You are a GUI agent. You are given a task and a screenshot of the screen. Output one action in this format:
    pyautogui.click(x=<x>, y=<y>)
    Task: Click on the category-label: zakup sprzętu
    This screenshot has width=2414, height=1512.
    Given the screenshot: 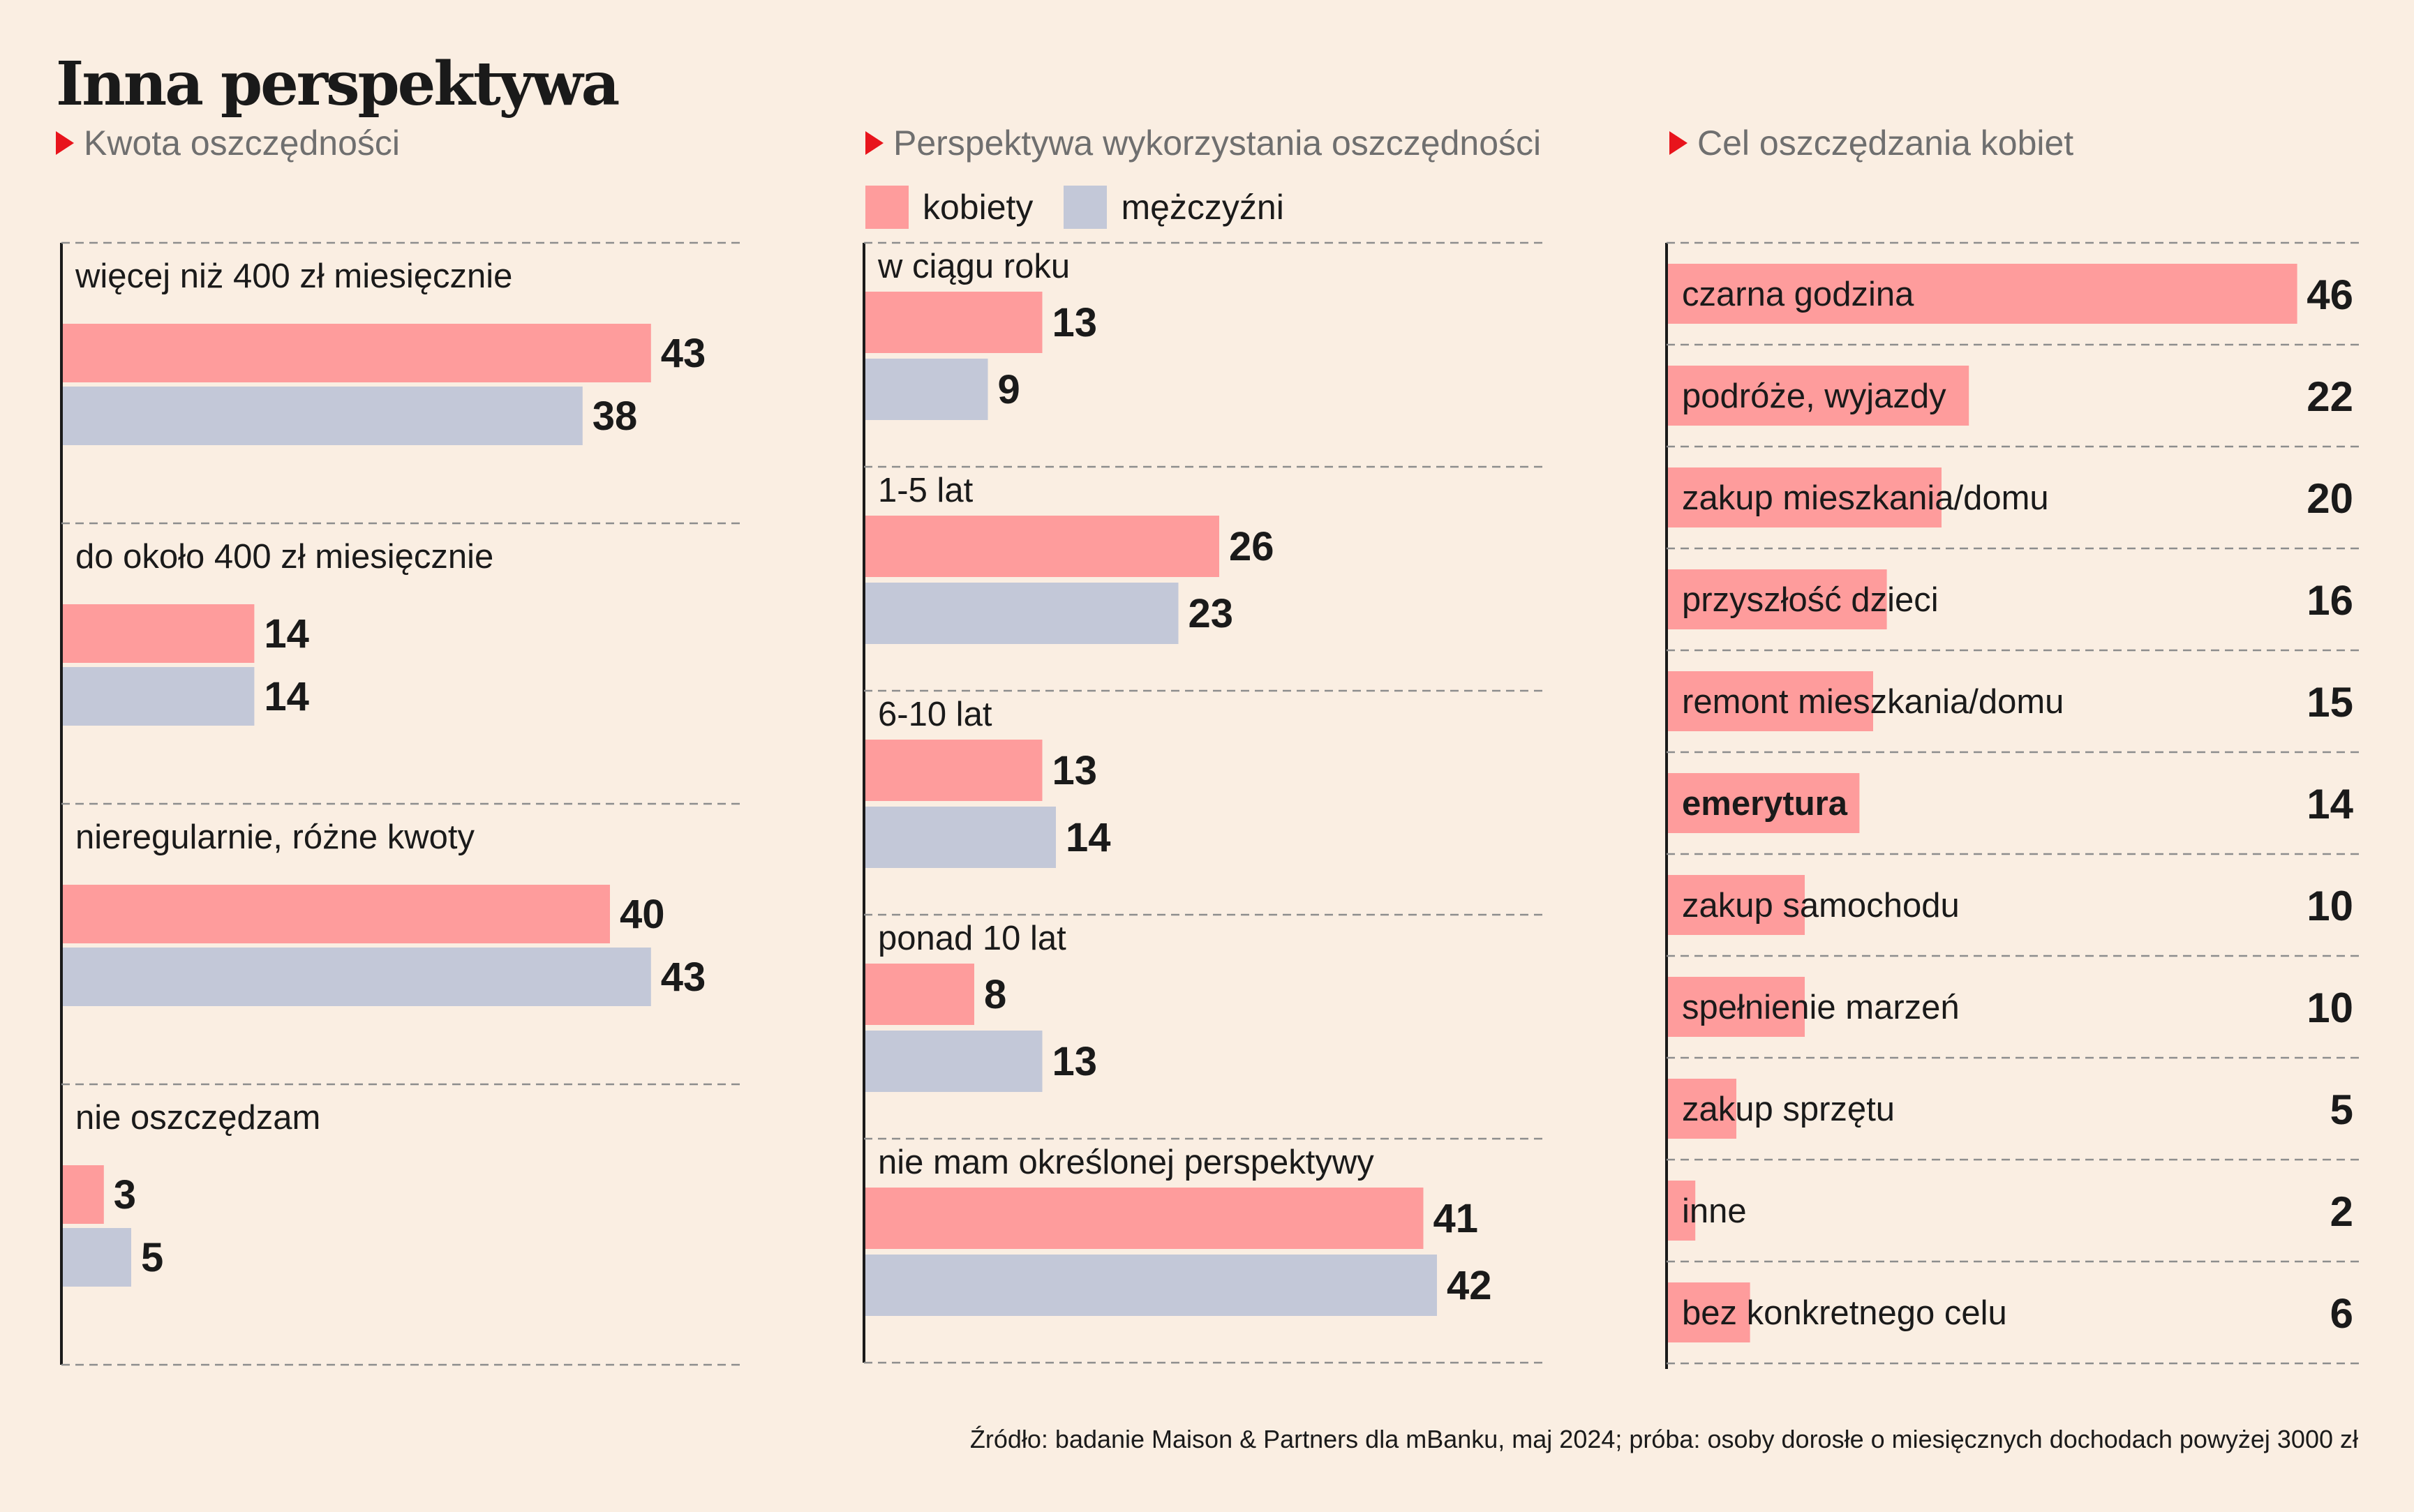 What is the action you would take?
    pyautogui.click(x=1788, y=1109)
    